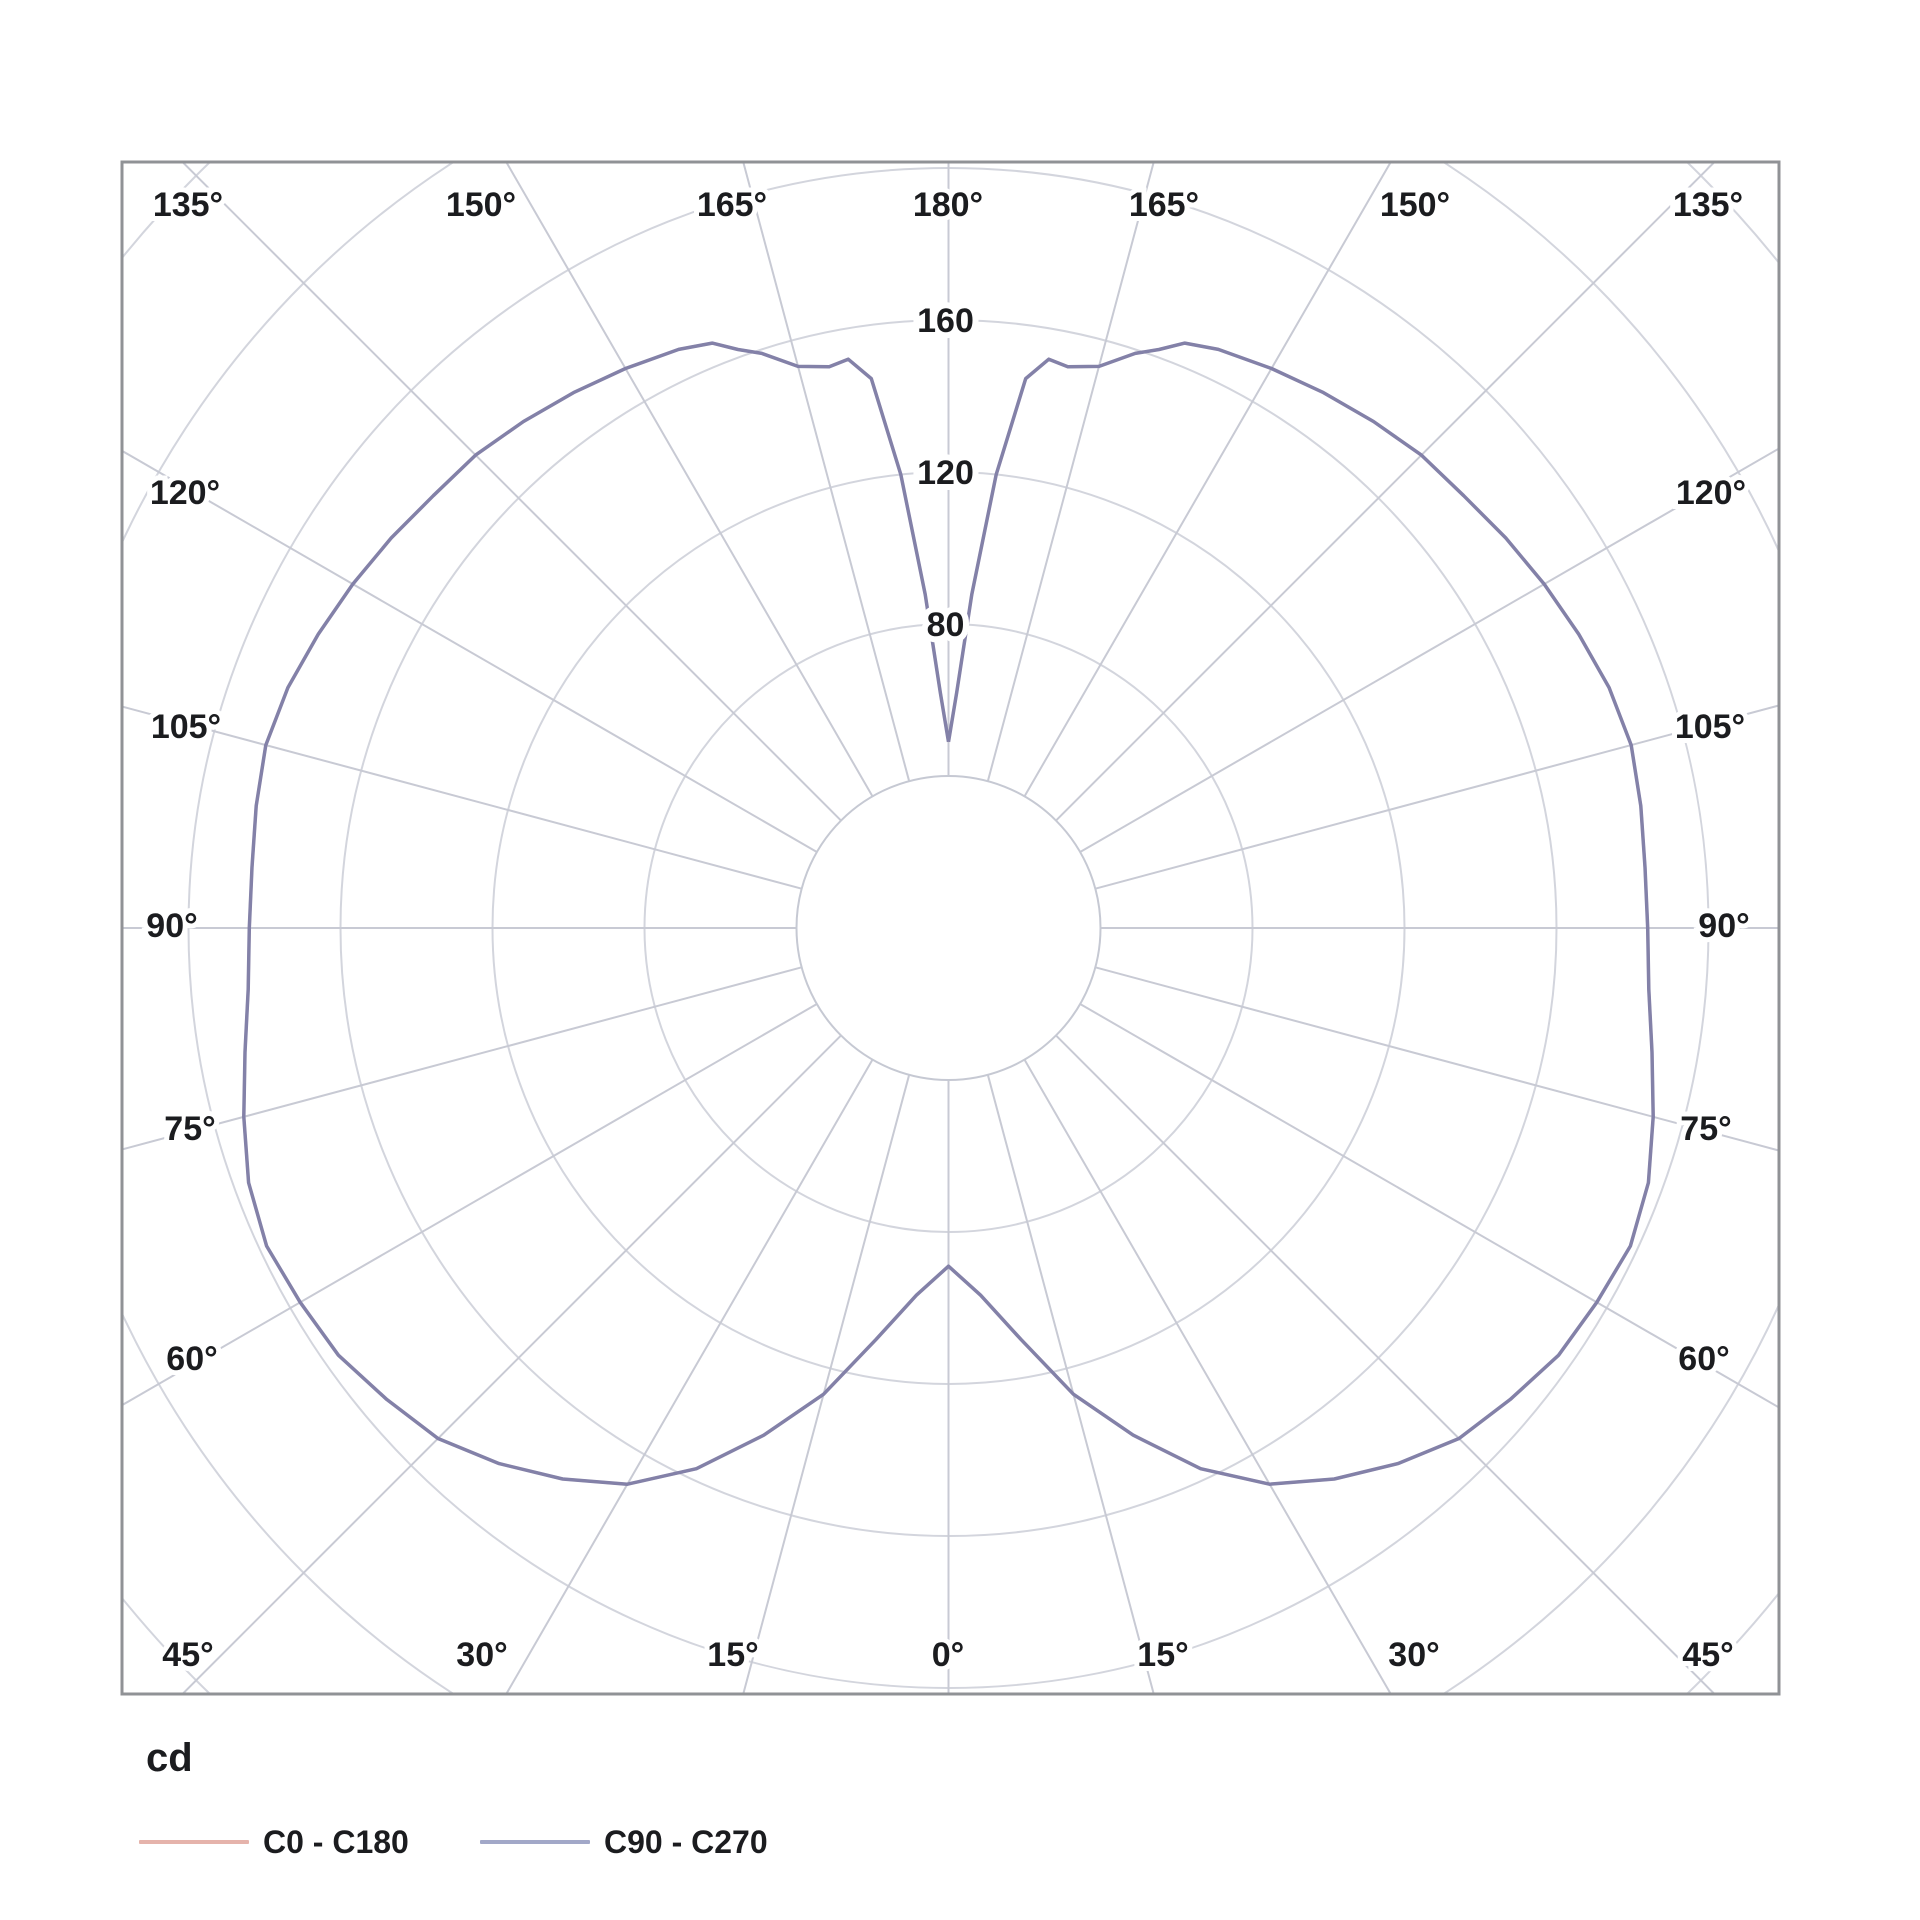 Image resolution: width=1920 pixels, height=1920 pixels. What do you see at coordinates (948, 1655) in the screenshot?
I see `angle-label: 0°` at bounding box center [948, 1655].